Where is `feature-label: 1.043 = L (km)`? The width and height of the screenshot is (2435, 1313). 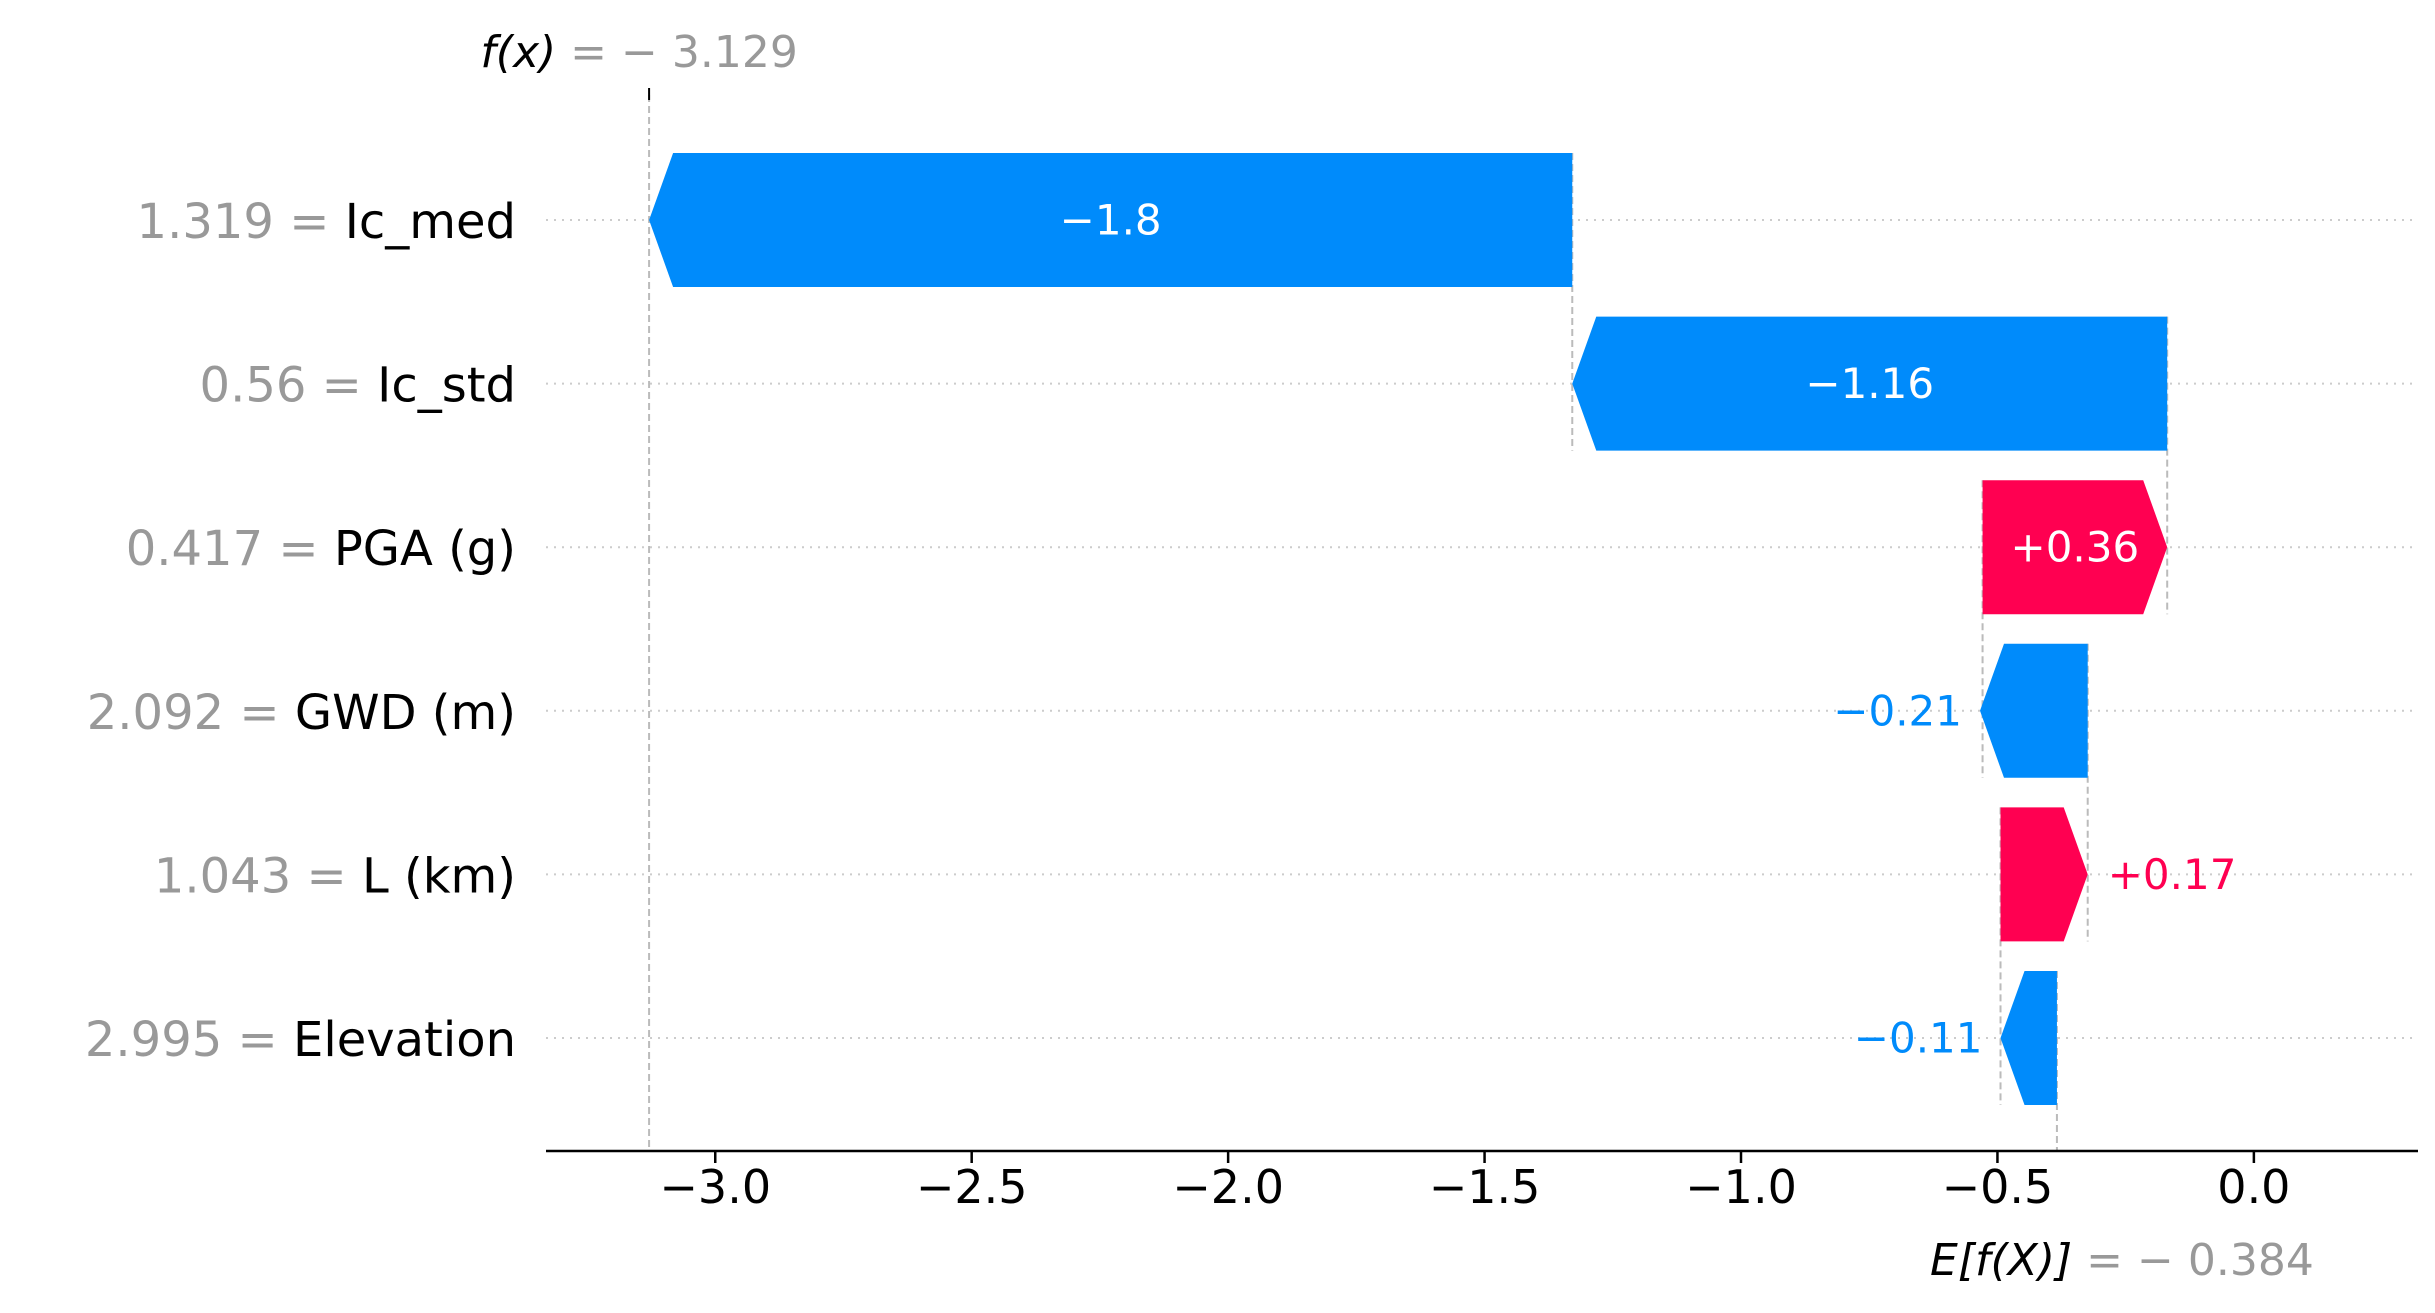 feature-label: 1.043 = L (km) is located at coordinates (335, 876).